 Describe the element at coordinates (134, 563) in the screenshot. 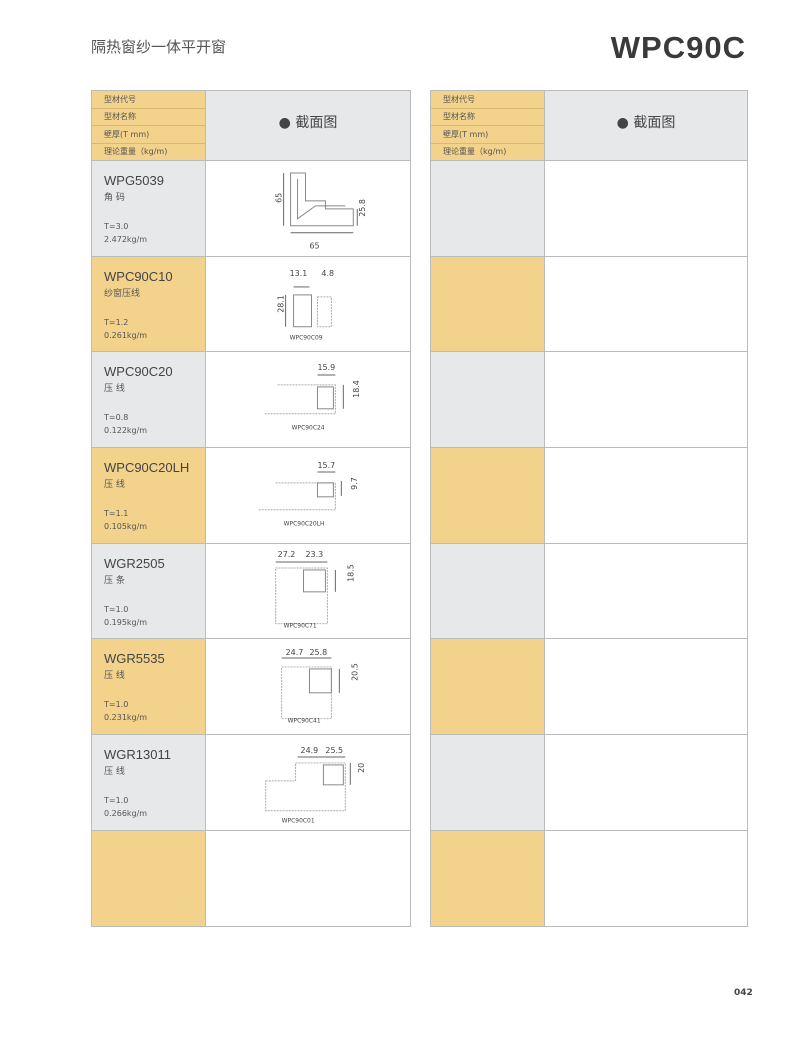

I see `profile-code: WGR2505` at that location.